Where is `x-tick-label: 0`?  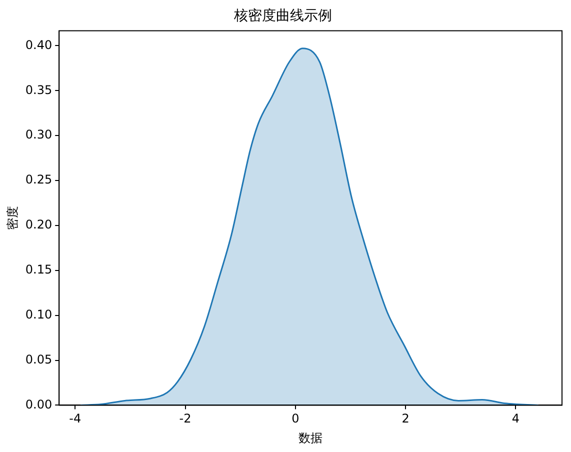
x-tick-label: 0 is located at coordinates (296, 419).